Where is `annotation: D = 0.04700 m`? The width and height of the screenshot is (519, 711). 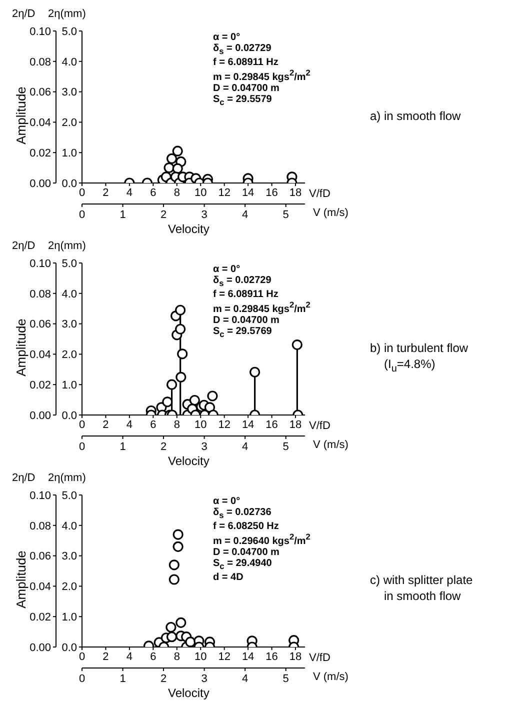 annotation: D = 0.04700 m is located at coordinates (246, 320).